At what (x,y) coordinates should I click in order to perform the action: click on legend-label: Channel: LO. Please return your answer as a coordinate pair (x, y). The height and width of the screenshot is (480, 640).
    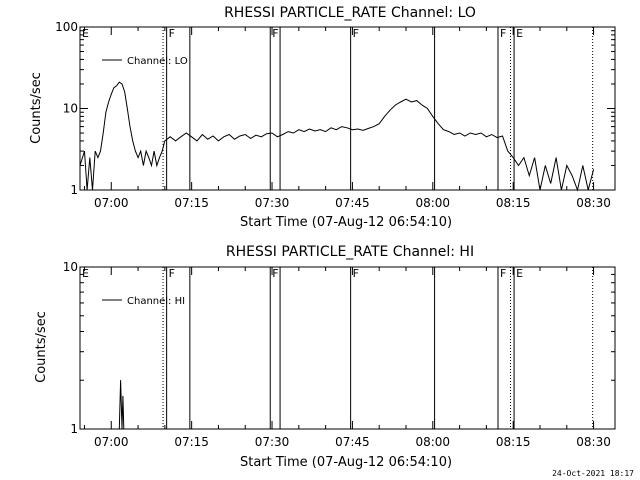
    Looking at the image, I should click on (157, 61).